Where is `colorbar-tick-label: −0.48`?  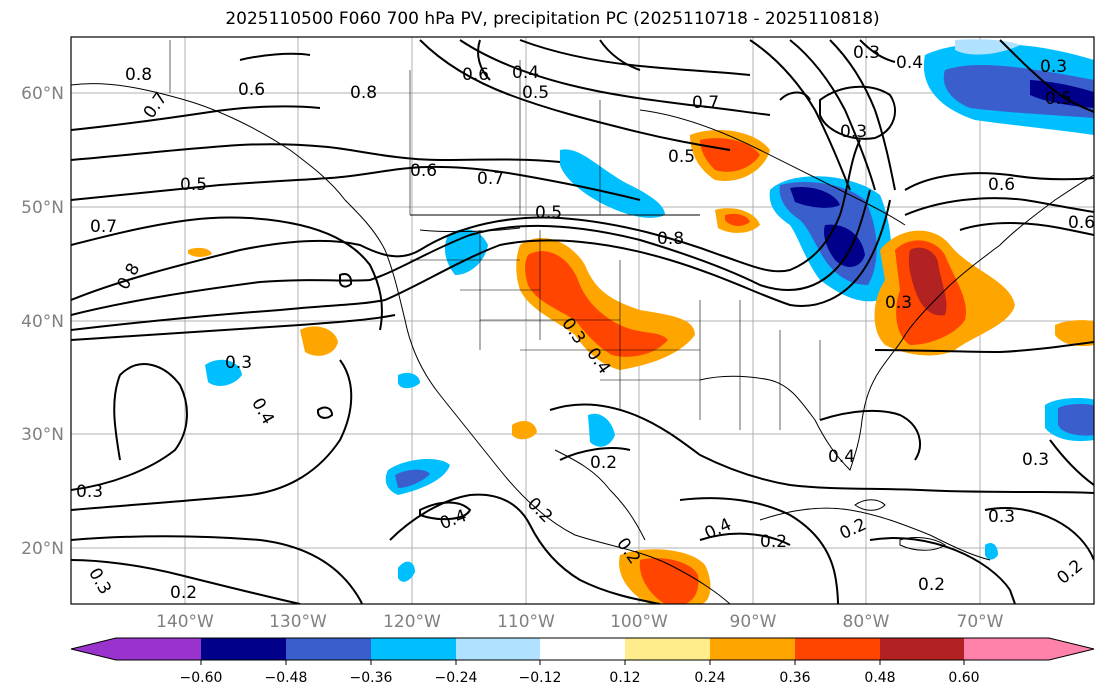
colorbar-tick-label: −0.48 is located at coordinates (286, 678).